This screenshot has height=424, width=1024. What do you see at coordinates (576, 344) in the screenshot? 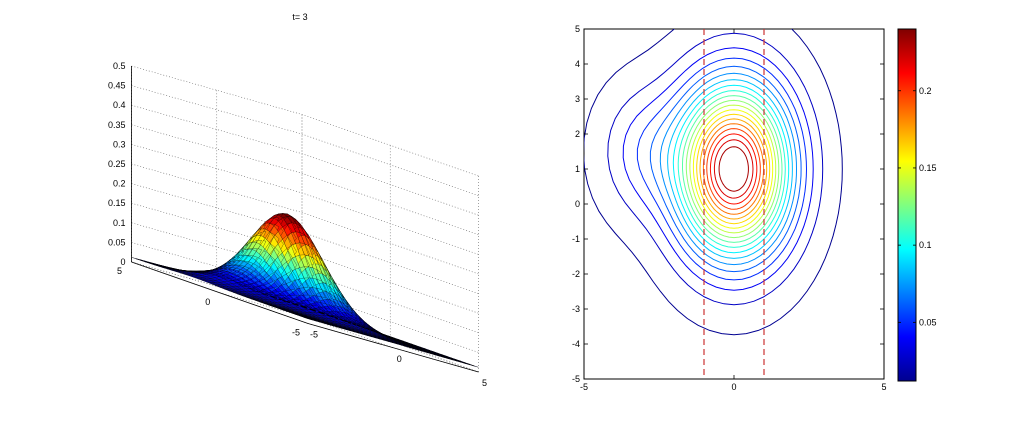
I see `y-tick-label: -4` at bounding box center [576, 344].